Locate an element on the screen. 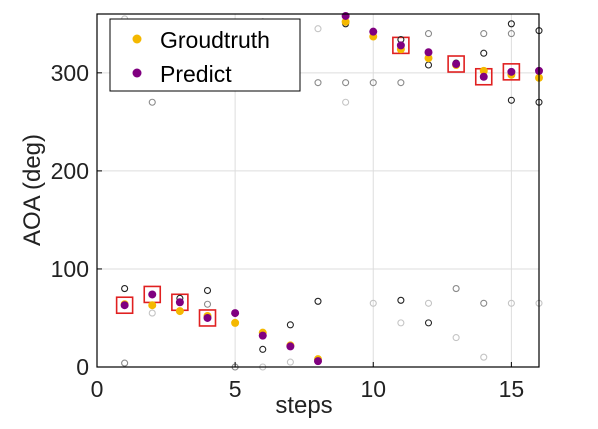 The width and height of the screenshot is (598, 429). legend-marker-groudtruth is located at coordinates (137, 39).